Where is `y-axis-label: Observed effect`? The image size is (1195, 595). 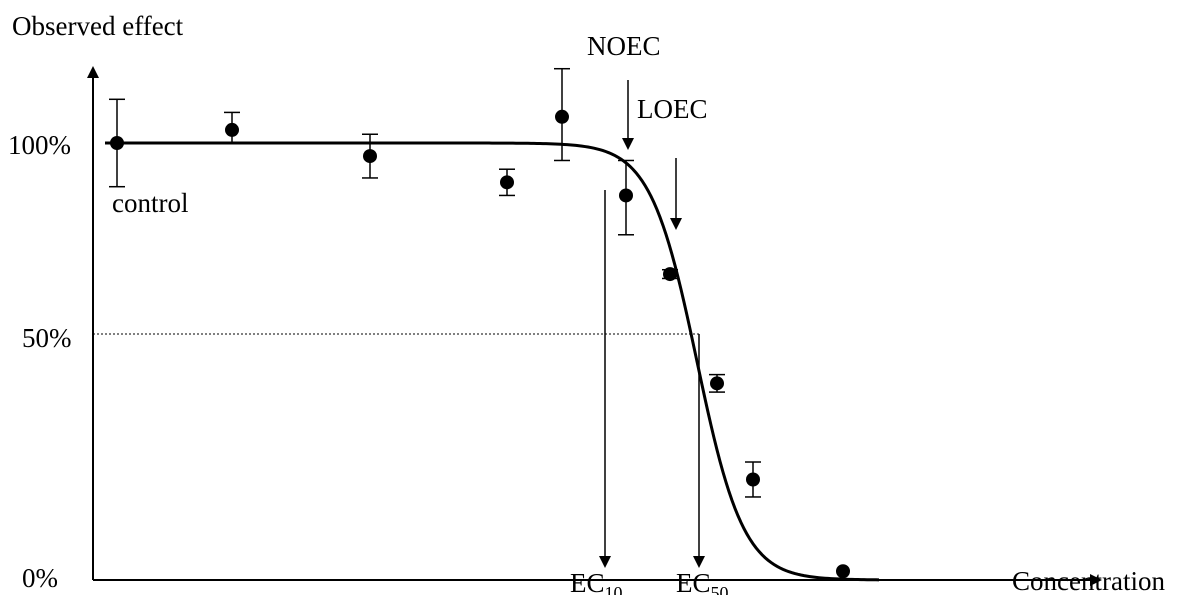
y-axis-label: Observed effect is located at coordinates (98, 26).